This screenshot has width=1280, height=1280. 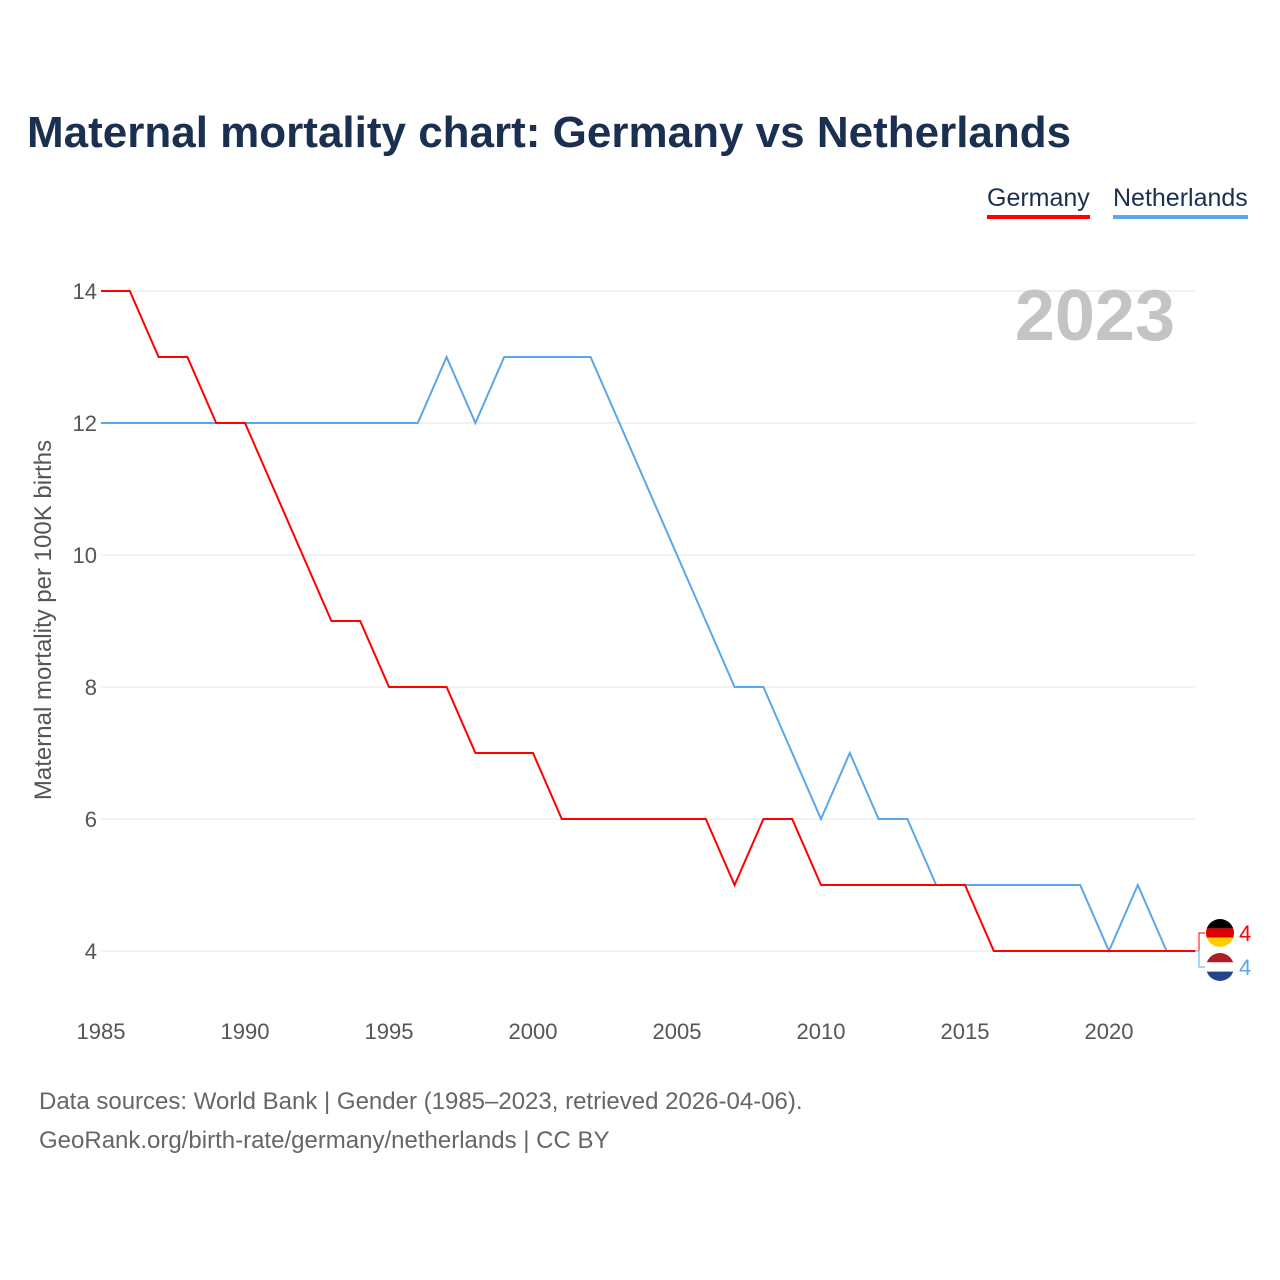 What do you see at coordinates (91, 687) in the screenshot?
I see `y-tick-label: 8` at bounding box center [91, 687].